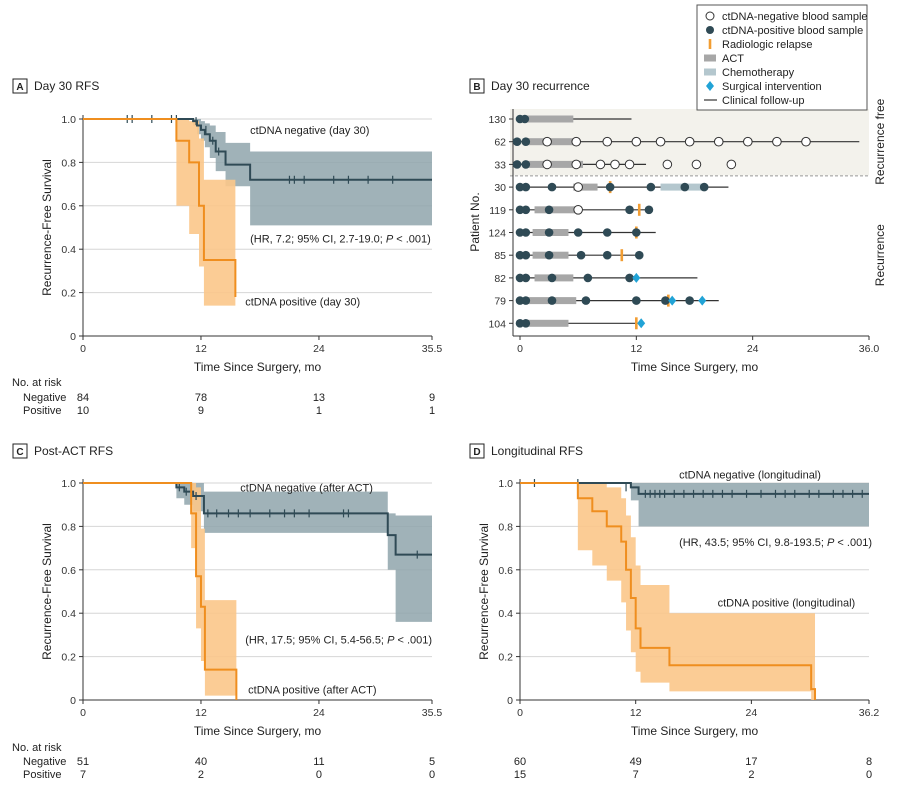 The height and width of the screenshot is (793, 916). Describe the element at coordinates (668, 591) in the screenshot. I see `ci-band-pos` at that location.